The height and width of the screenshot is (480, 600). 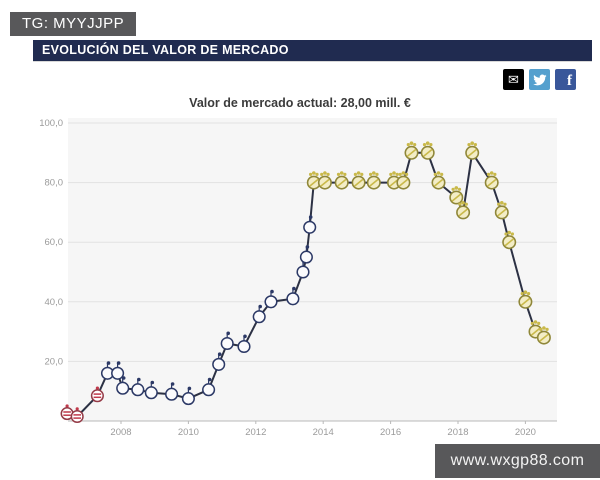 What do you see at coordinates (54, 242) in the screenshot?
I see `y-axis-tick-label: 60,0` at bounding box center [54, 242].